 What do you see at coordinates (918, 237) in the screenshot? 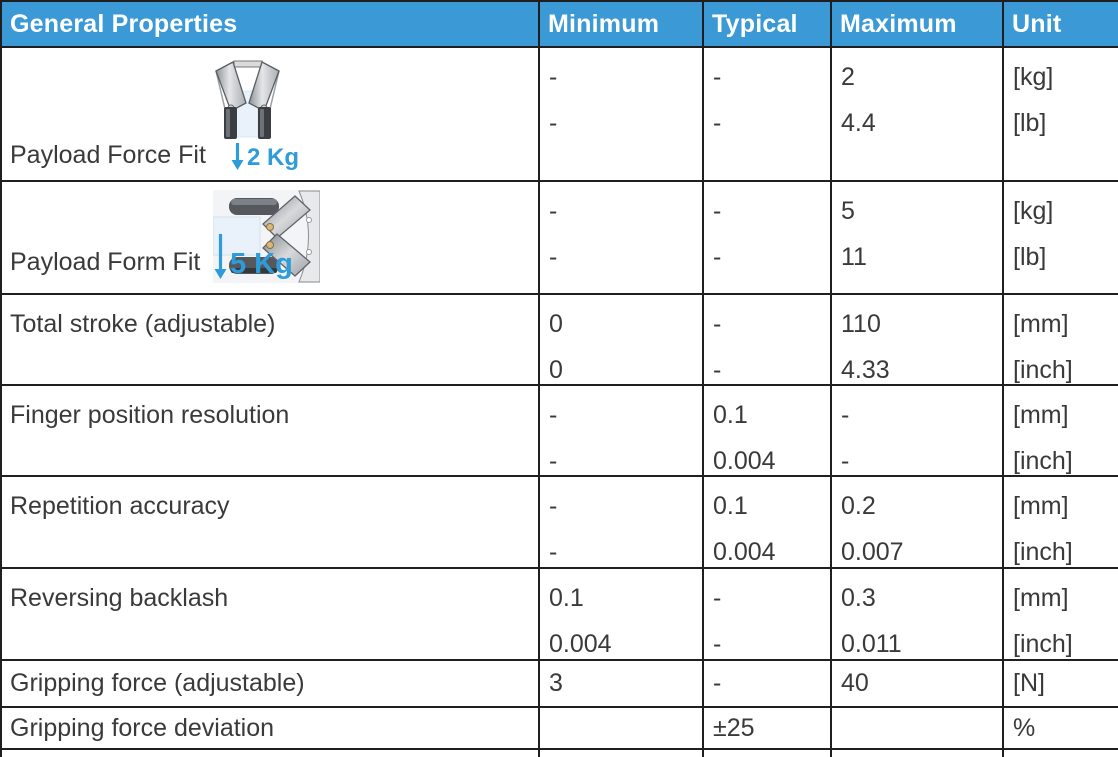
I see `maximum-cell: 5 11` at bounding box center [918, 237].